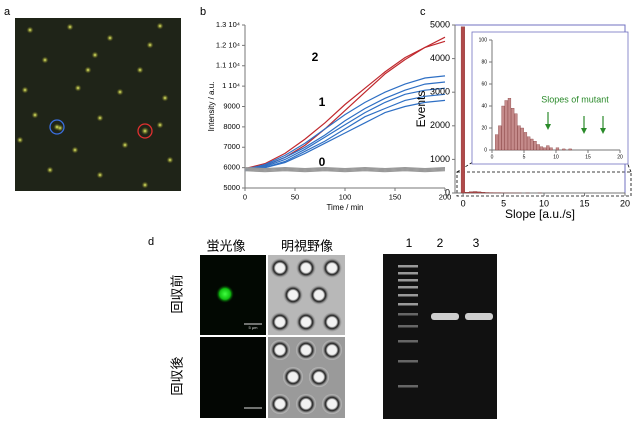 The width and height of the screenshot is (639, 427). What do you see at coordinates (440, 243) in the screenshot?
I see `lane-label: 2` at bounding box center [440, 243].